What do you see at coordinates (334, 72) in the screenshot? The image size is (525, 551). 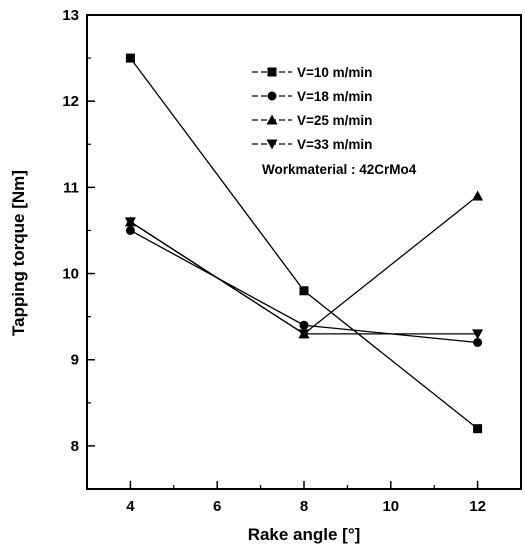 I see `legend-label: V=10 m/min` at bounding box center [334, 72].